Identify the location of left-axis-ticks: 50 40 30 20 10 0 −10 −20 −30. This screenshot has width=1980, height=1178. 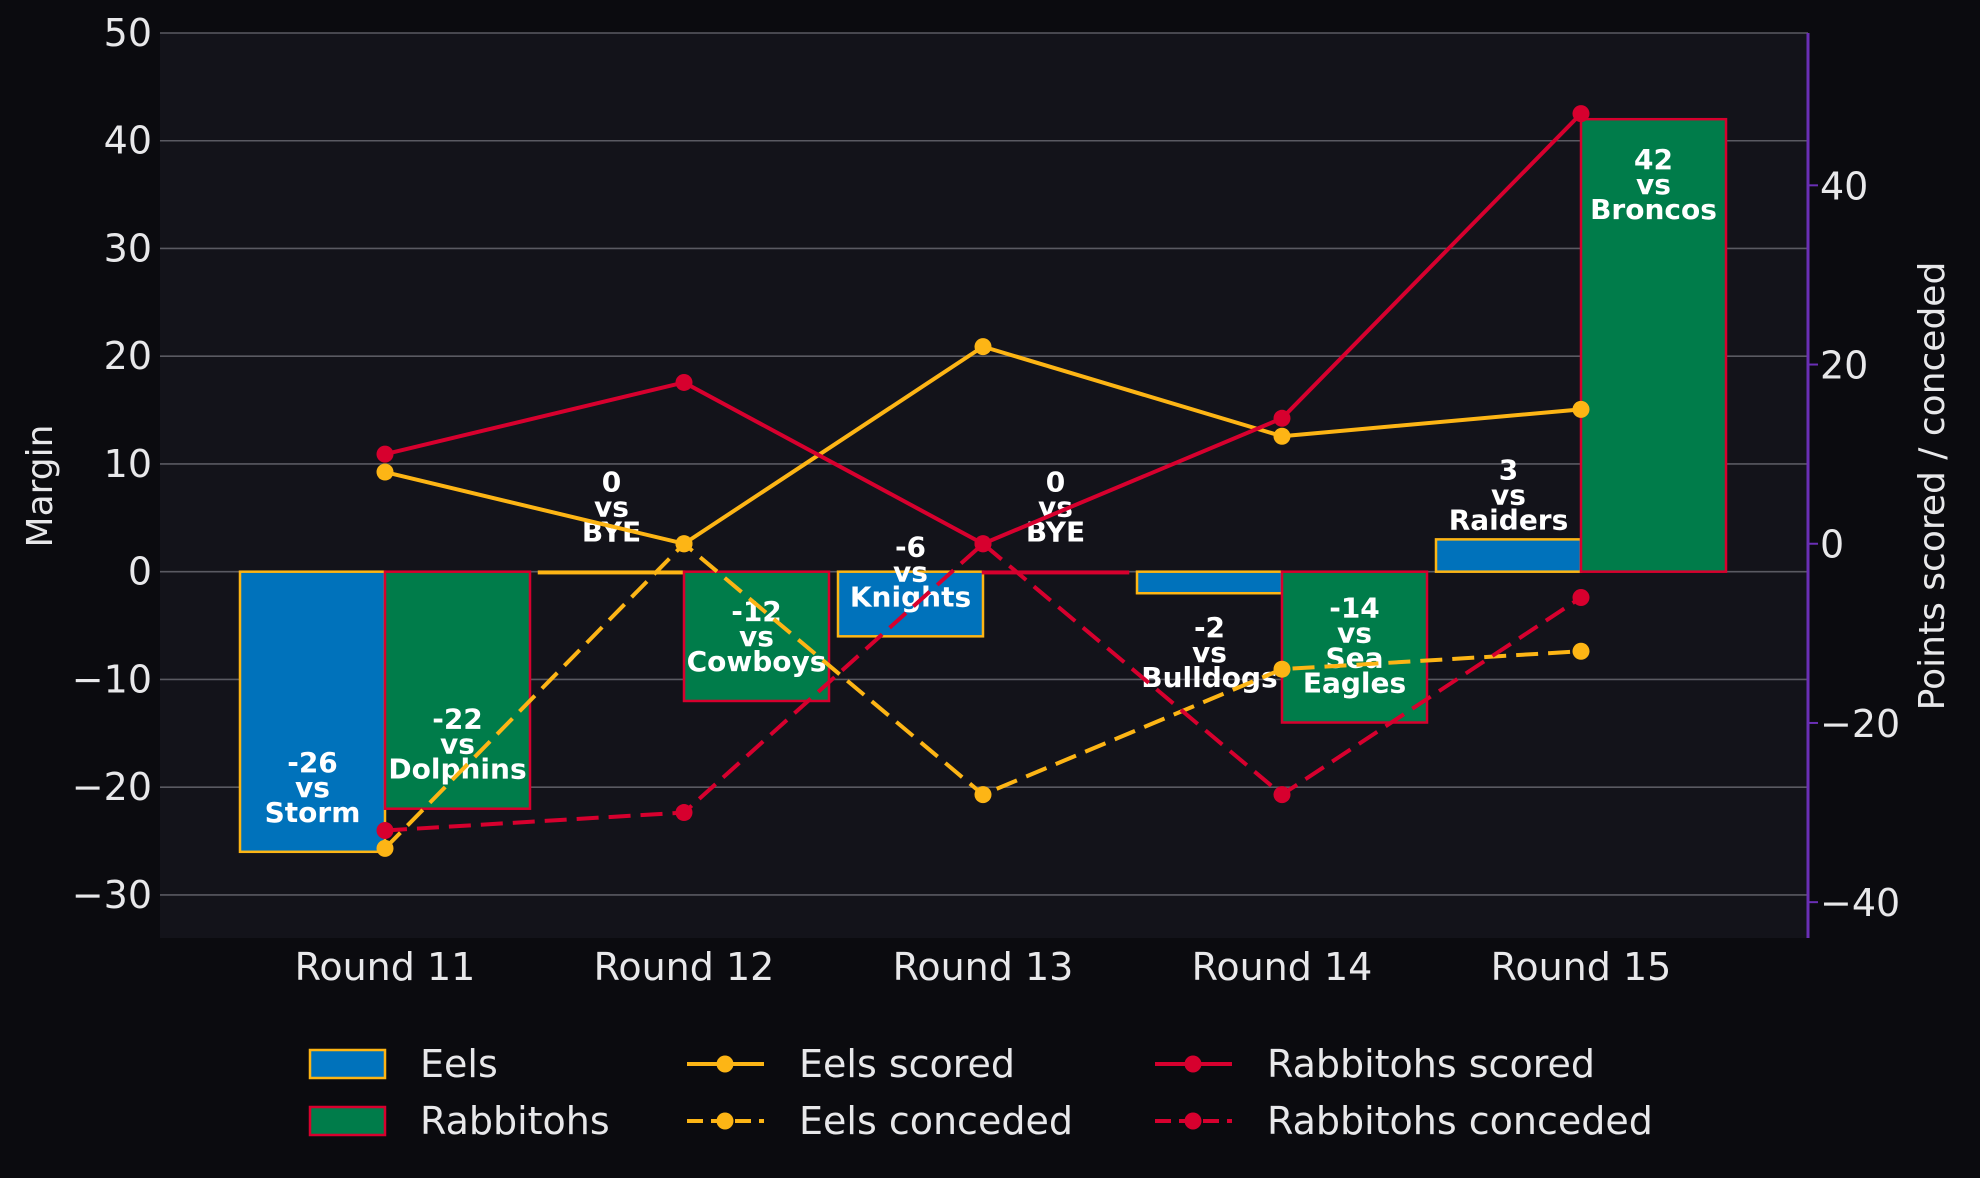
(112, 464).